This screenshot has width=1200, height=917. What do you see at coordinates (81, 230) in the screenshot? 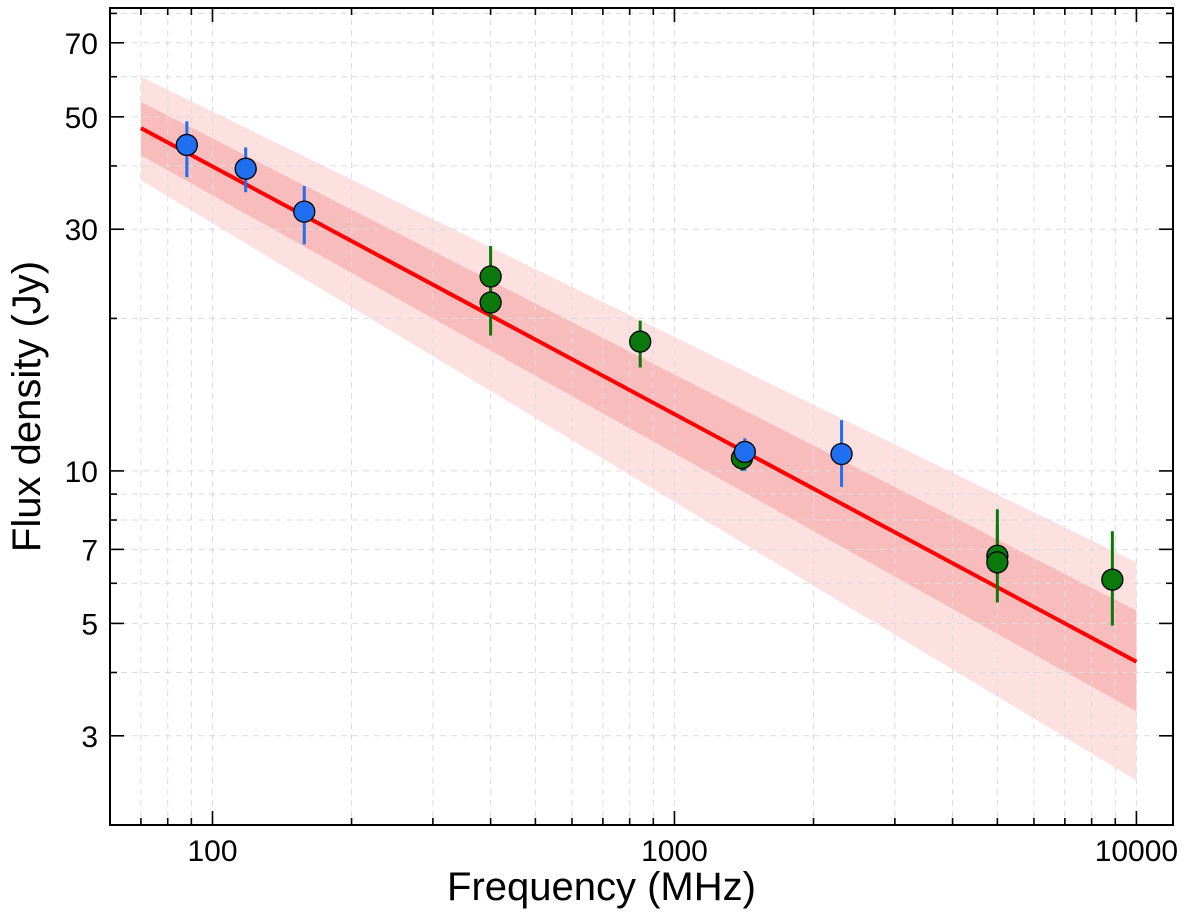
I see `y-tick-label: 30` at bounding box center [81, 230].